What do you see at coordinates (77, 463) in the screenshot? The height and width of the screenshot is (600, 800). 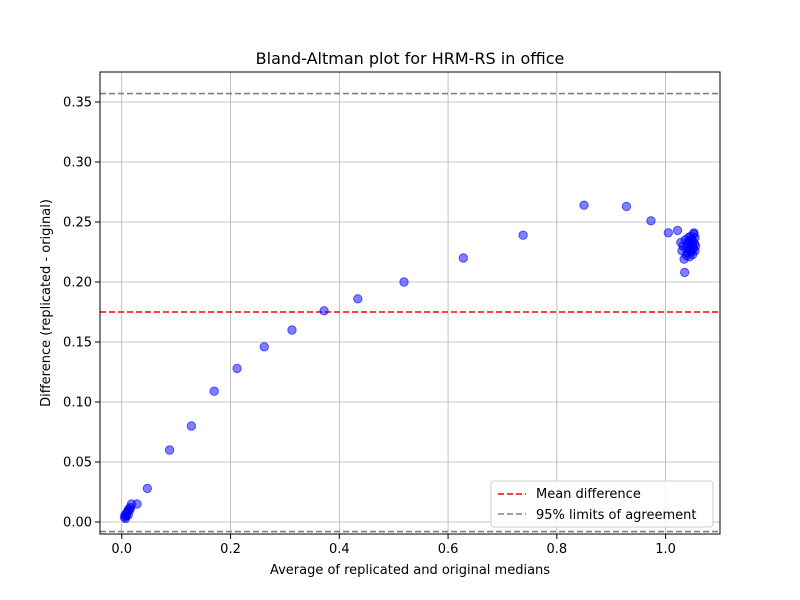 I see `y-tick-label: 0.05` at bounding box center [77, 463].